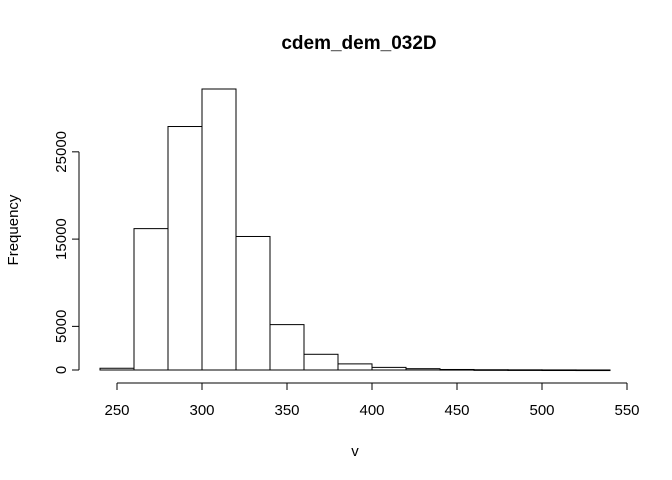 This screenshot has width=672, height=480. I want to click on x-tick-label: 500, so click(541, 410).